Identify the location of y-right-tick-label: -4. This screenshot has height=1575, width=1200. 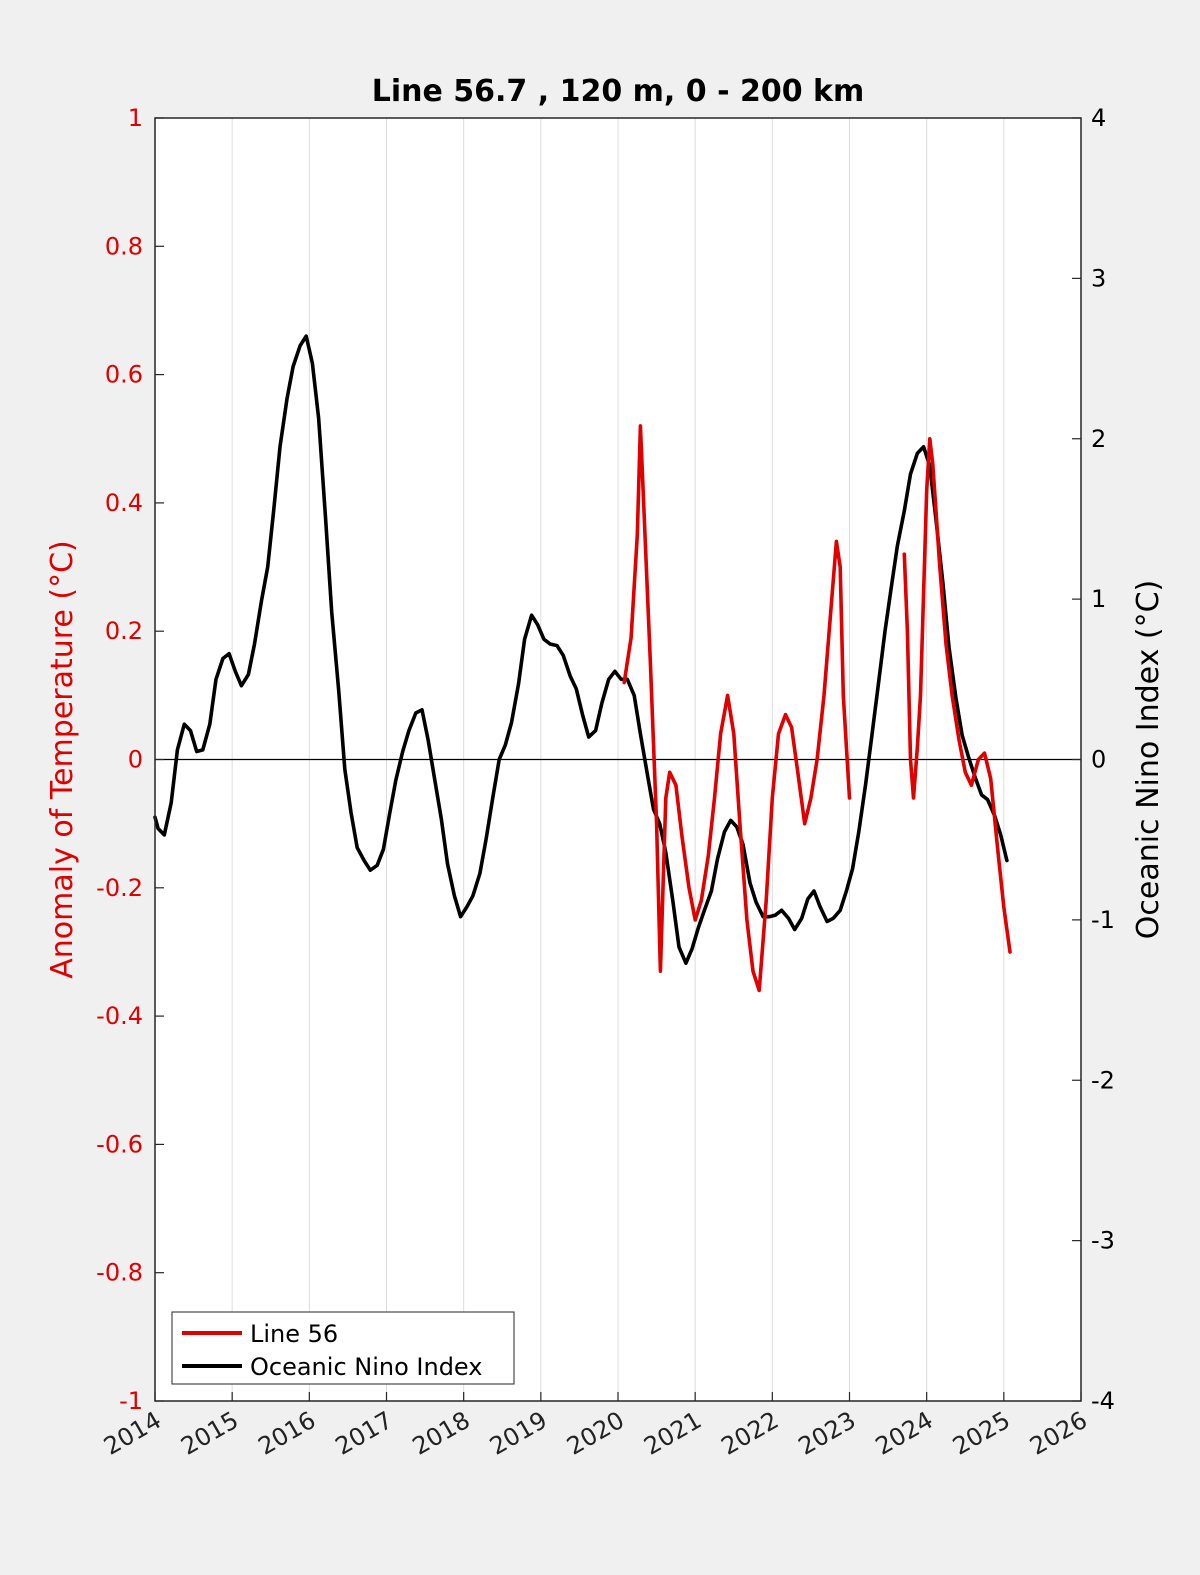
(1103, 1401).